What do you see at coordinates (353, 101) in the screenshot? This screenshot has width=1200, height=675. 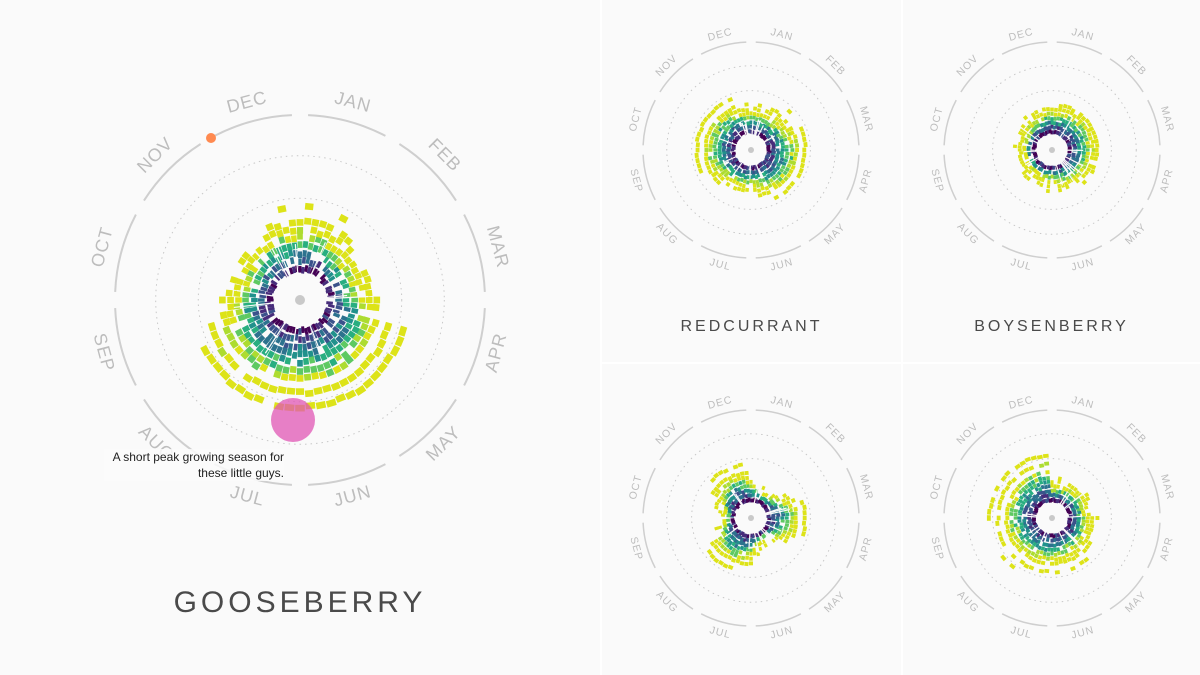 I see `month-label-jan: JAN` at bounding box center [353, 101].